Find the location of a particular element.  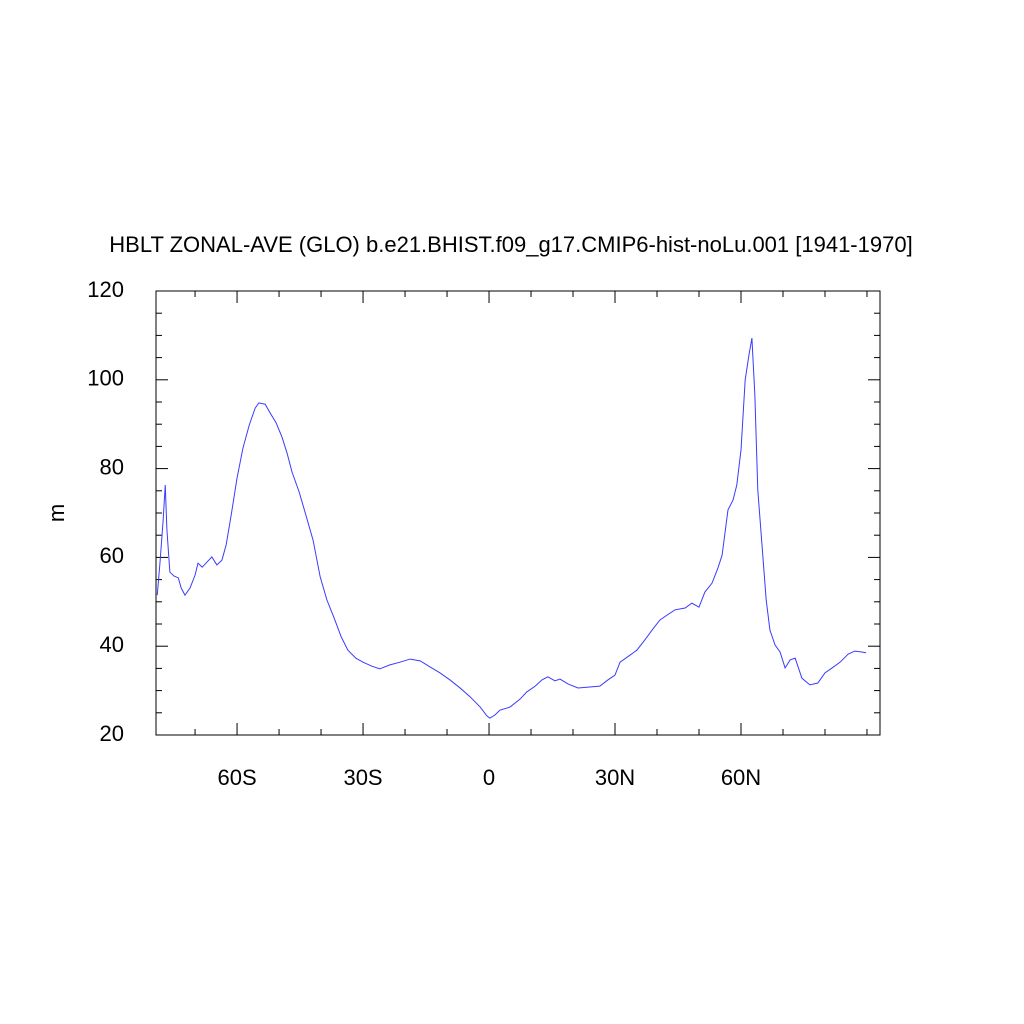

y-axis-label: m is located at coordinates (56, 513).